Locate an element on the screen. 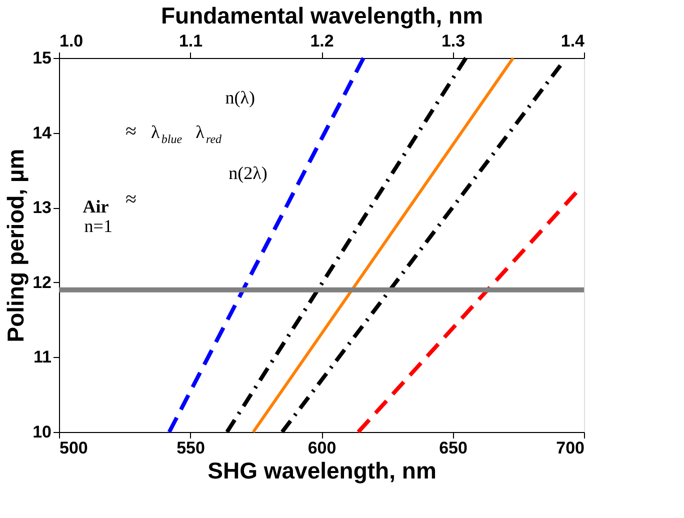 The image size is (684, 518). y-tick-label: 11 is located at coordinates (43, 357).